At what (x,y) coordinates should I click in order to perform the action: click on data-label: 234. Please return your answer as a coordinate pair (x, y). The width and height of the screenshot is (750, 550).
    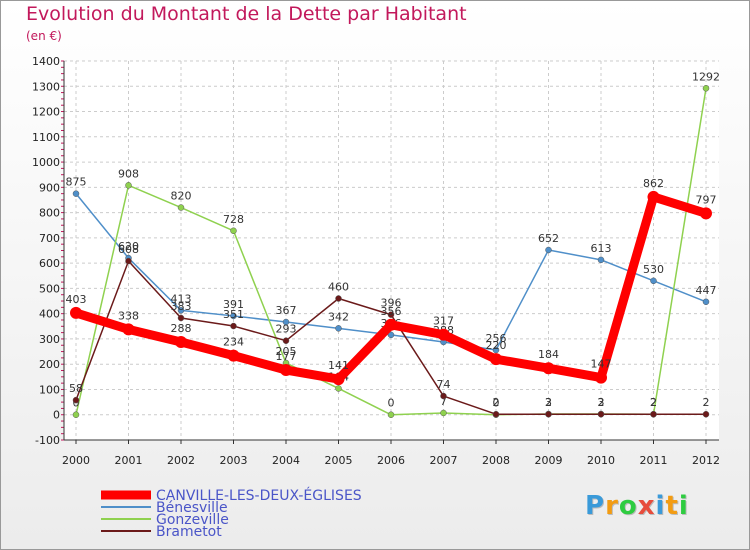
    Looking at the image, I should click on (233, 342).